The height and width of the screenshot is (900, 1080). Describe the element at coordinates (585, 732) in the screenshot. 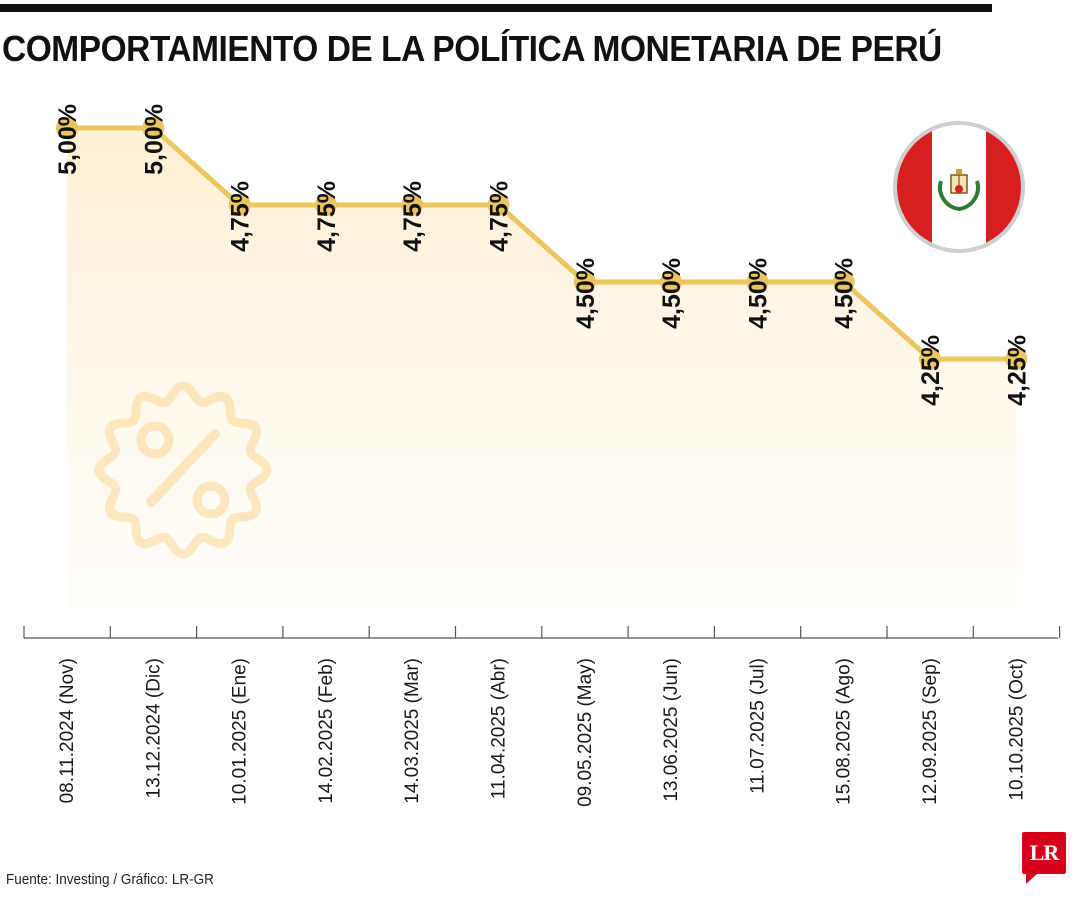

I see `x-tick-label: 09.05.2025 (May)` at that location.